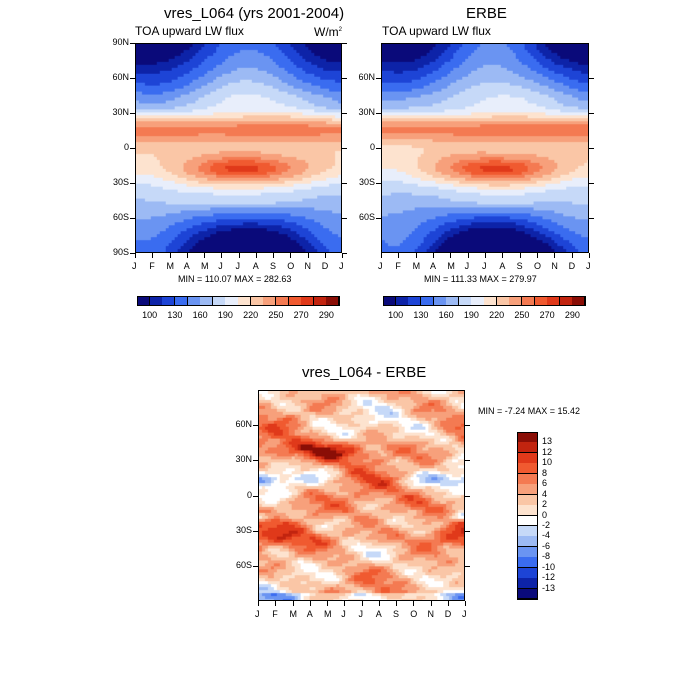 The image size is (700, 700). Describe the element at coordinates (254, 13) in the screenshot. I see `model-title: vres_L064 (yrs 2001-2004)` at that location.